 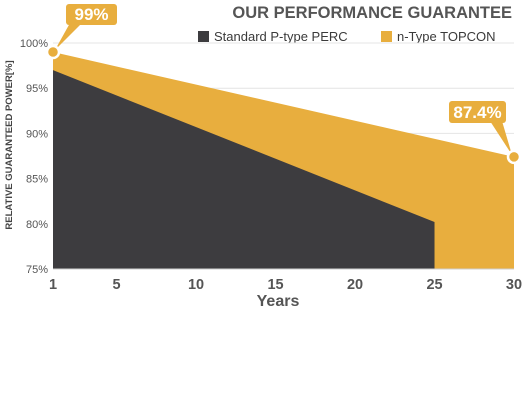 I want to click on legend-swatch-perc, so click(x=203, y=36).